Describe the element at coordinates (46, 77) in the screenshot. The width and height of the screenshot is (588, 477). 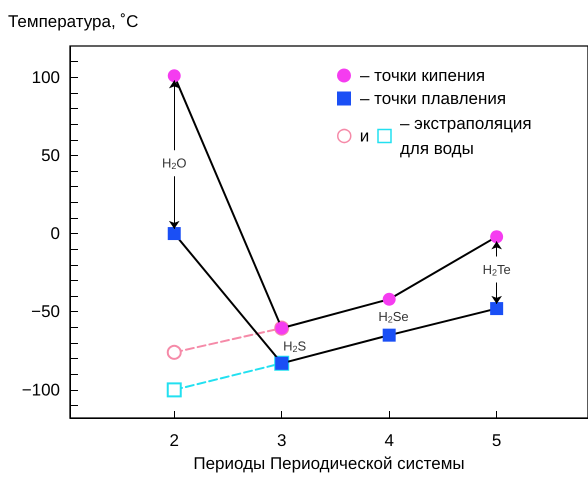
I see `y-tick-label: 100` at that location.